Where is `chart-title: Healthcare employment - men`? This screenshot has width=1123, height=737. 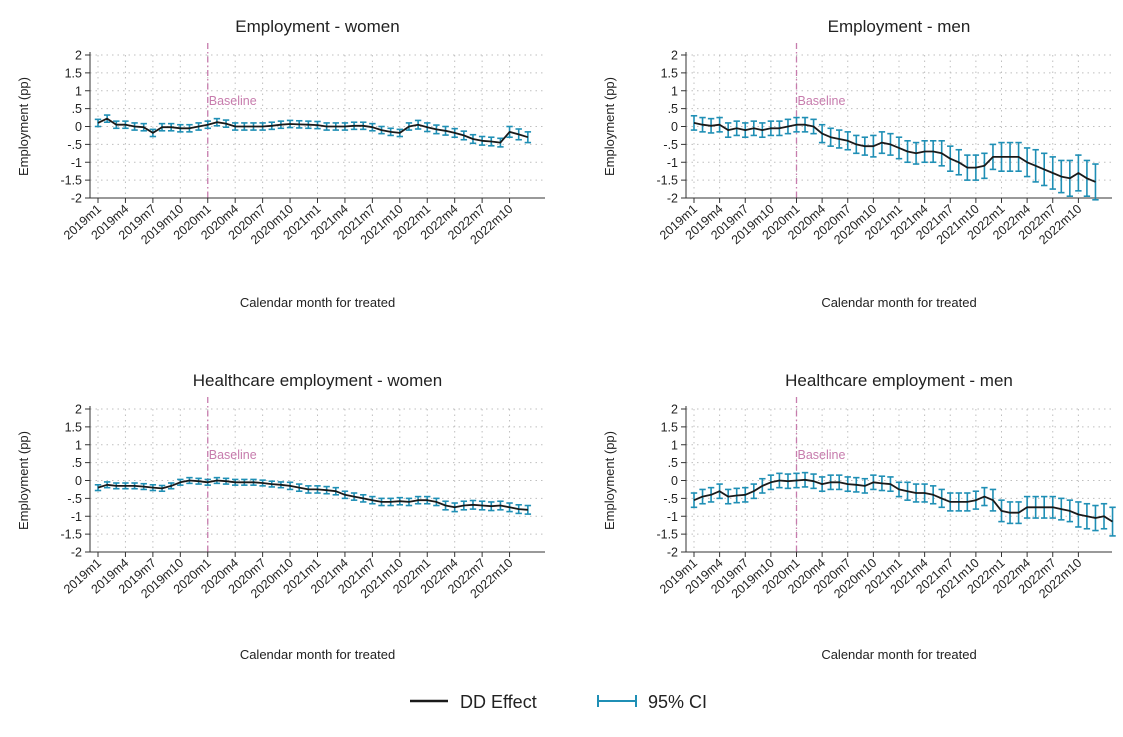
chart-title: Healthcare employment - men is located at coordinates (899, 380).